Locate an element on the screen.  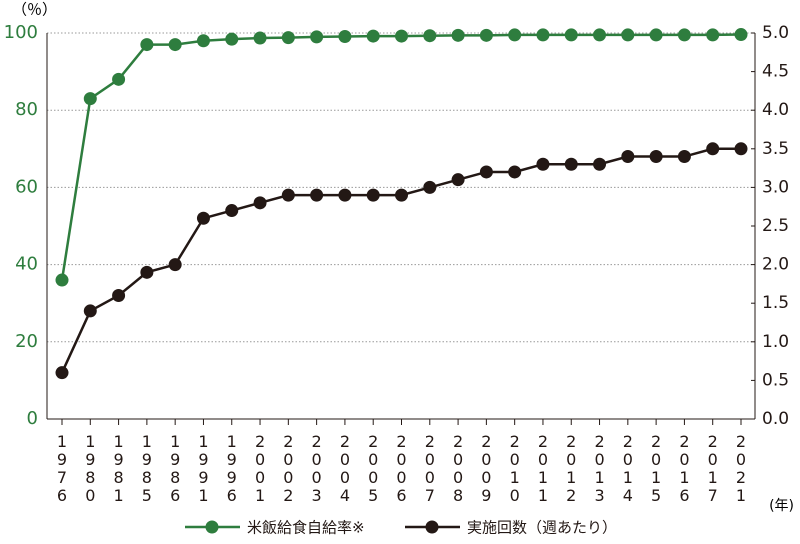
x-tick-label: 2010 is located at coordinates (514, 468).